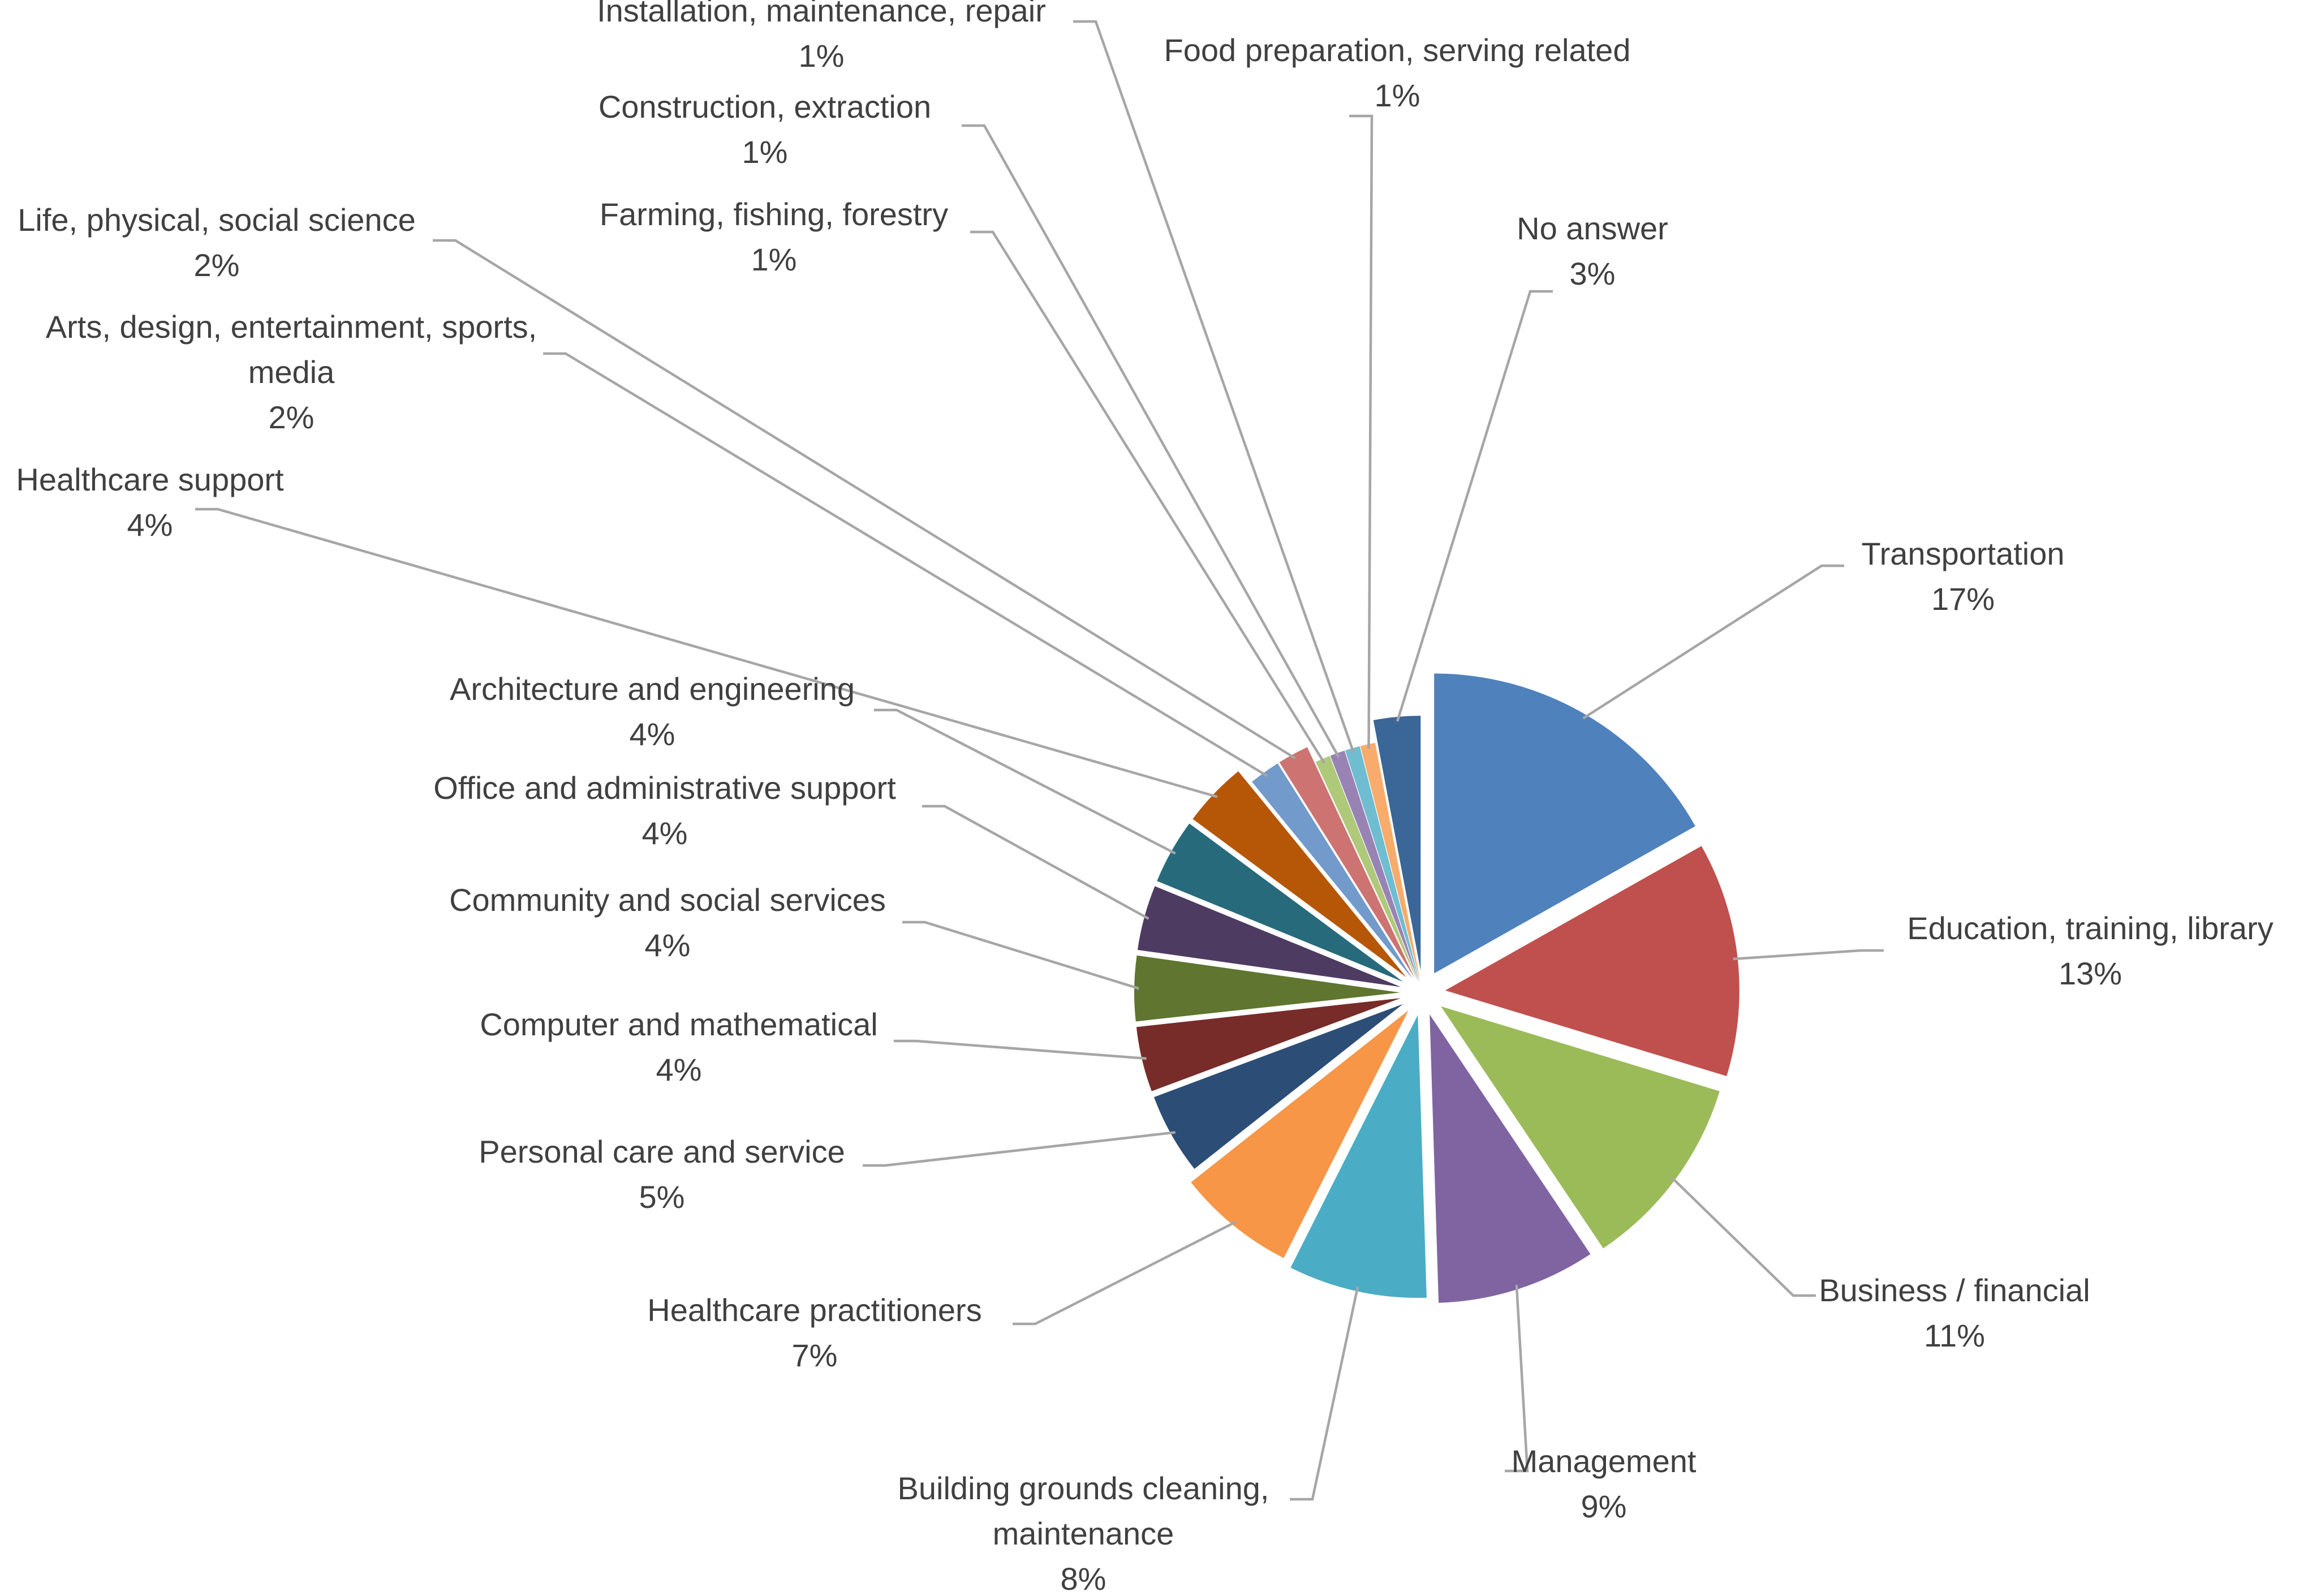 Image resolution: width=2312 pixels, height=1596 pixels. What do you see at coordinates (765, 107) in the screenshot?
I see `slice-category-label: Construction, extraction` at bounding box center [765, 107].